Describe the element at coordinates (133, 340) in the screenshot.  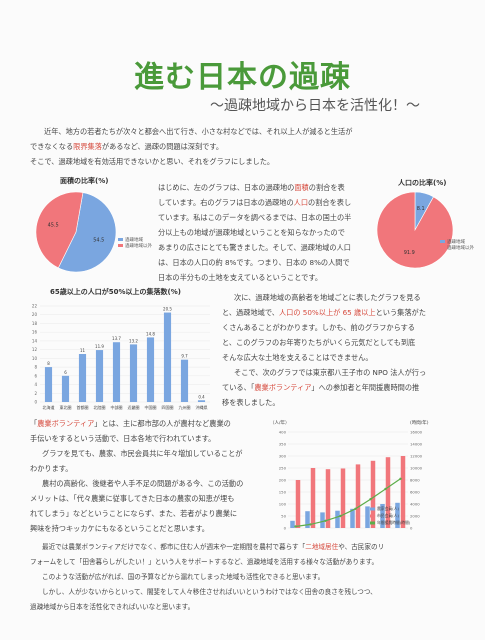
I see `bar-data-label: 13.2` at that location.